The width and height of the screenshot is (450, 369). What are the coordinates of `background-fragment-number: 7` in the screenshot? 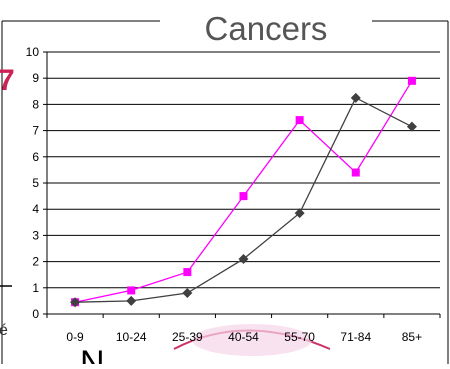 It's located at (7, 80).